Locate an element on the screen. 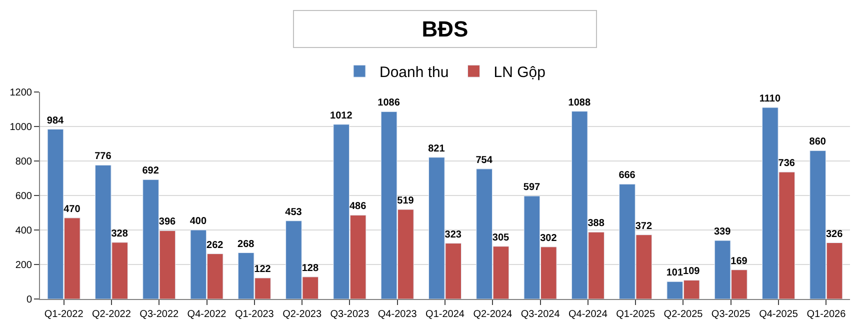  data-label: 169 is located at coordinates (739, 261).